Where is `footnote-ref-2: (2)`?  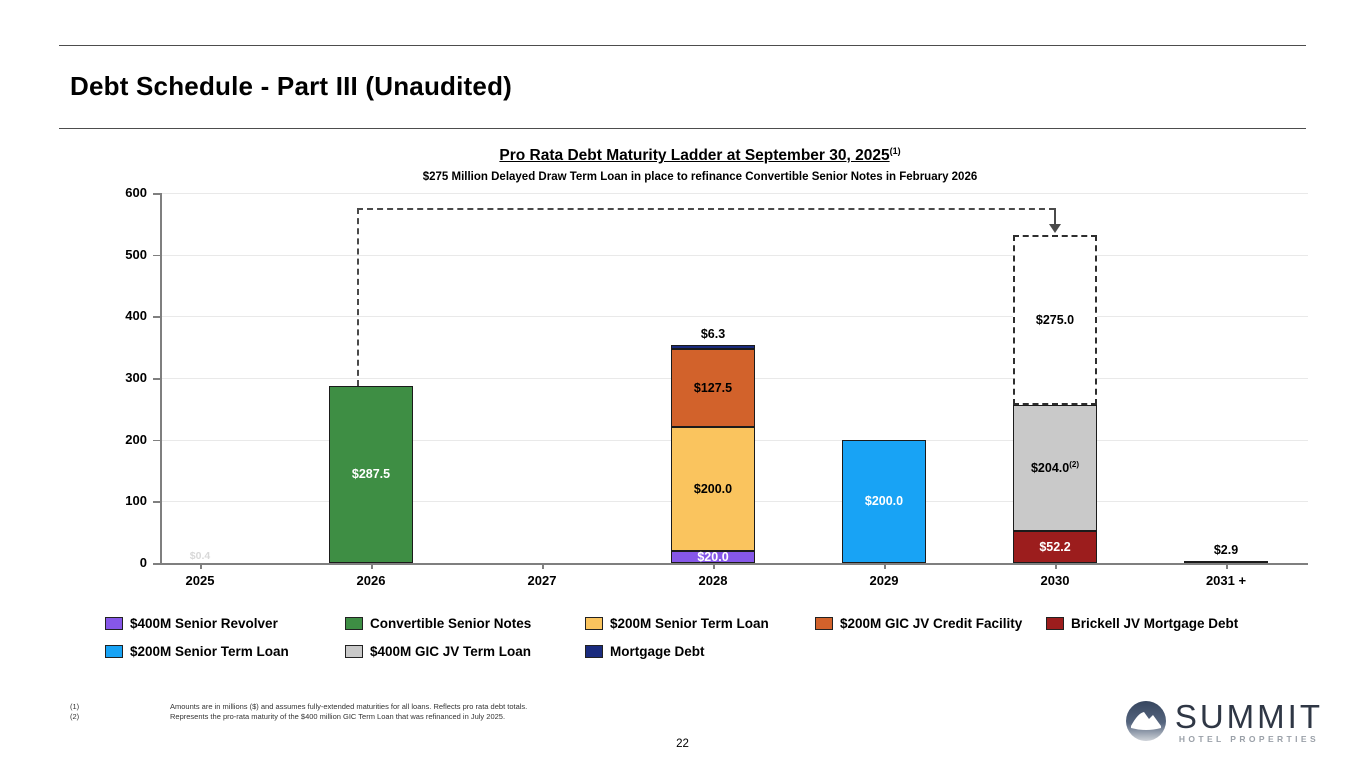
footnote-ref-2: (2) is located at coordinates (1074, 464).